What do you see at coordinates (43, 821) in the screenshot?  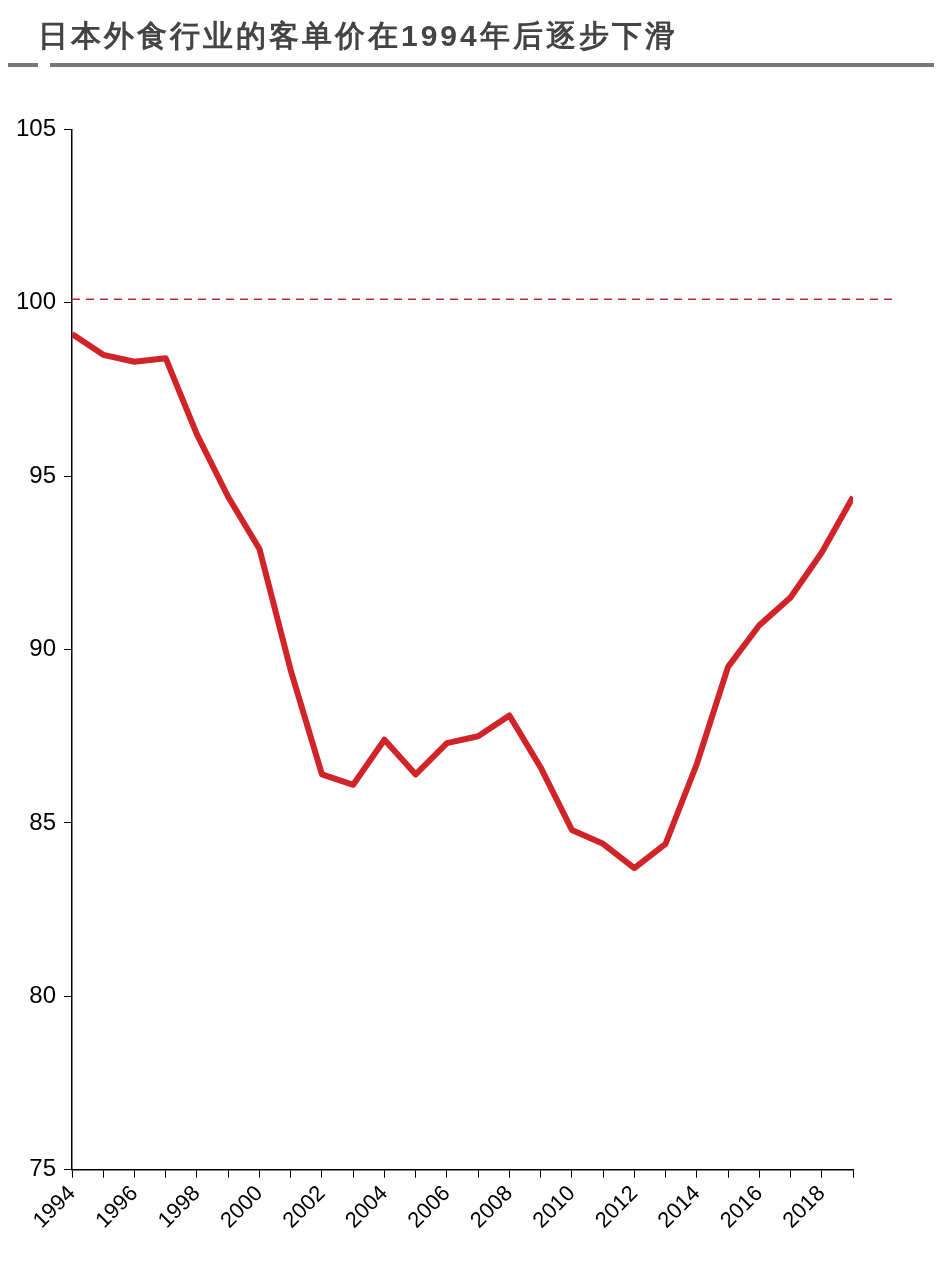 I see `y-tick-label: 85` at bounding box center [43, 821].